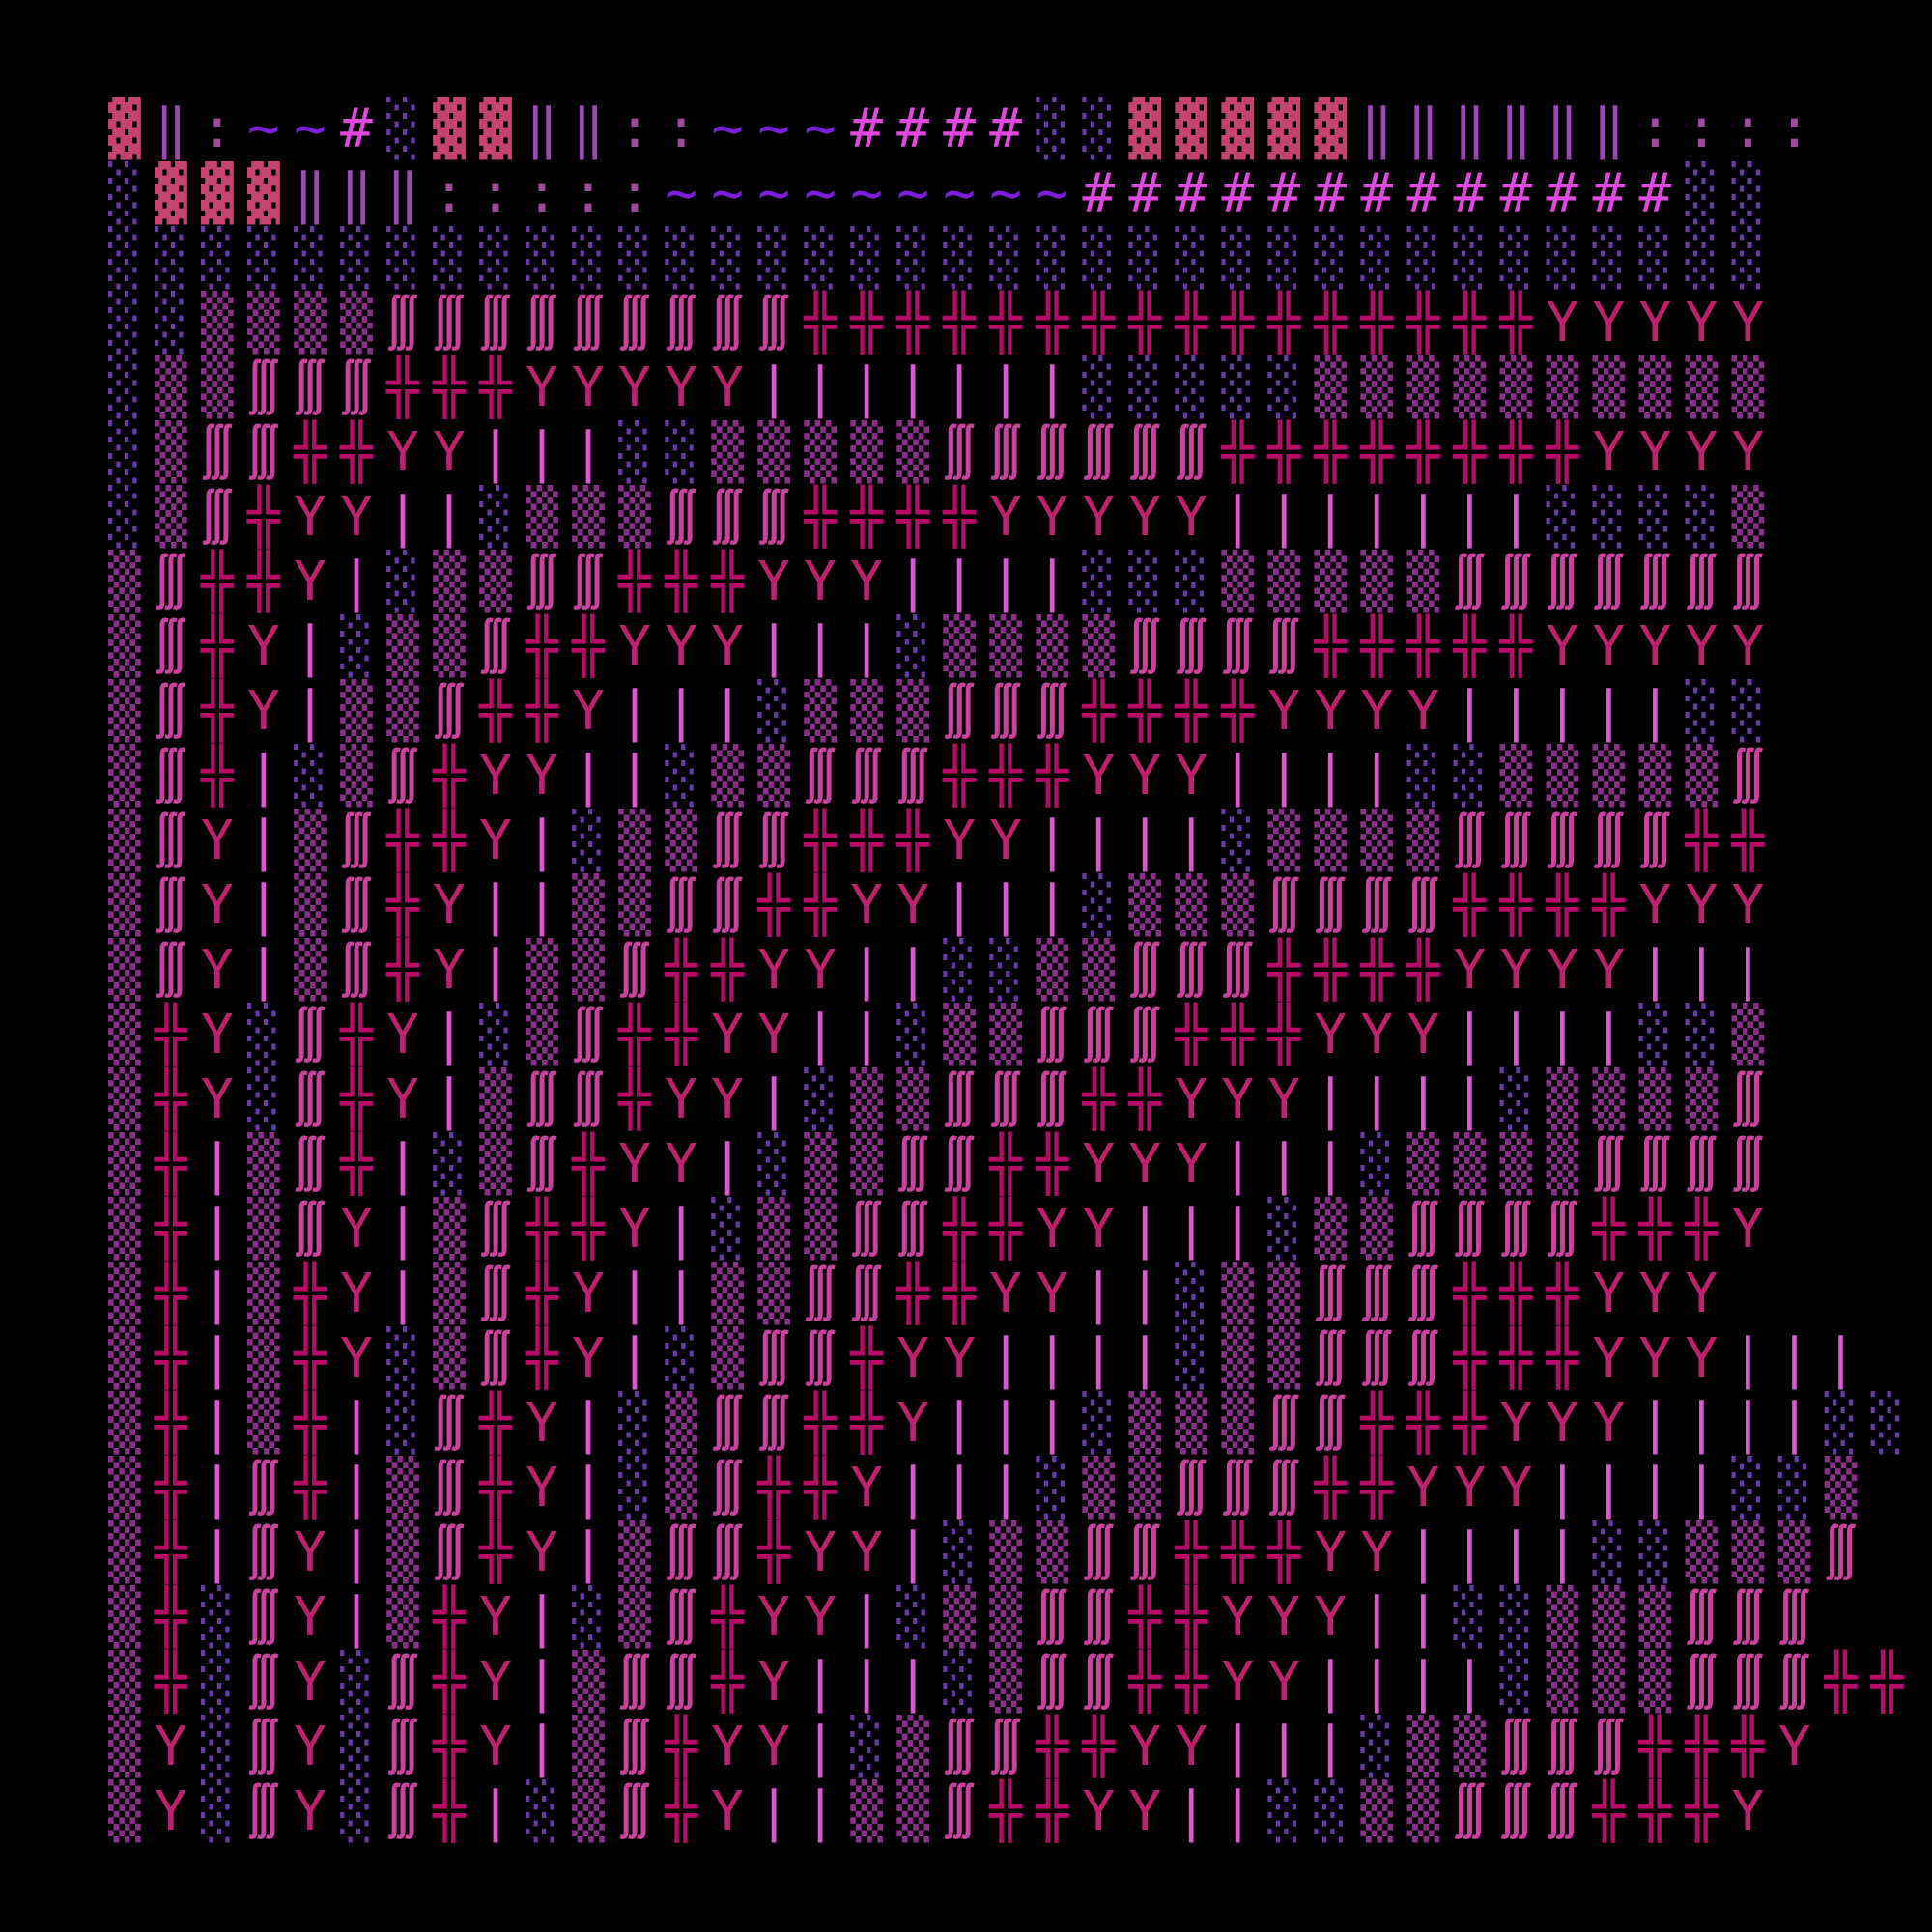 This screenshot has width=1932, height=1932. I want to click on glyph-double-bar: ‖, so click(1569, 129).